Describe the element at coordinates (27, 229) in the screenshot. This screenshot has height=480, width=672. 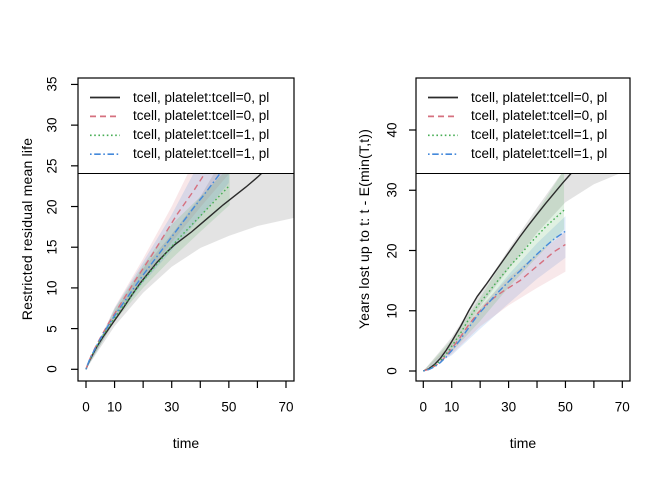
I see `left-plot-y-axis-title: Restricted residual mean life` at that location.